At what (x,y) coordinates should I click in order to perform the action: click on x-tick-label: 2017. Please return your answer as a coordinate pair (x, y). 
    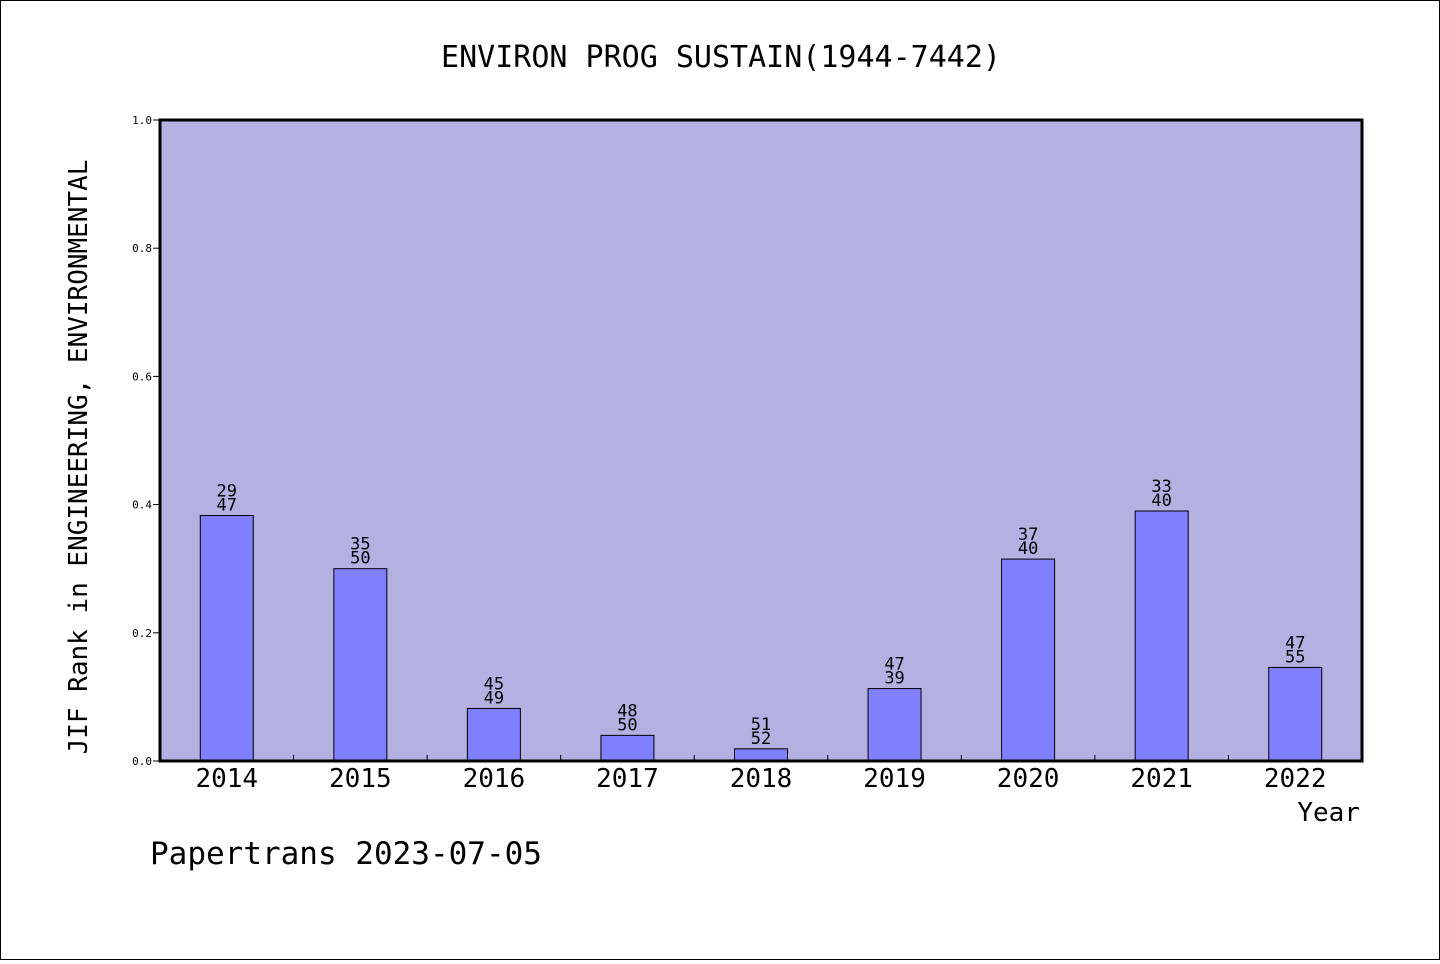
    Looking at the image, I should click on (627, 779).